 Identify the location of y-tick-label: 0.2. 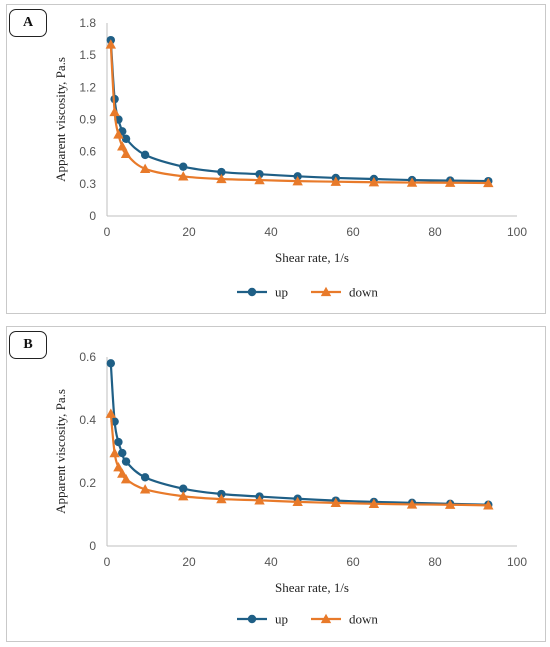
(87, 483).